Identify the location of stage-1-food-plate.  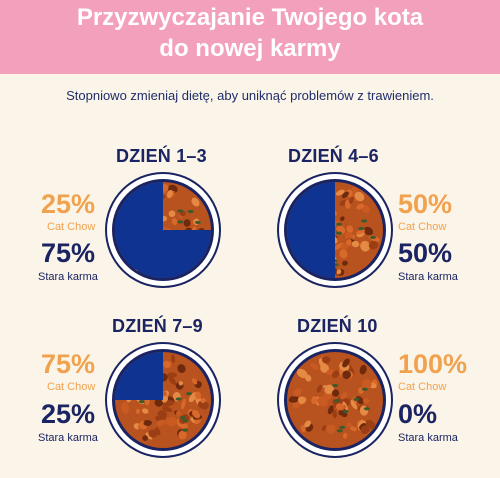
(163, 230).